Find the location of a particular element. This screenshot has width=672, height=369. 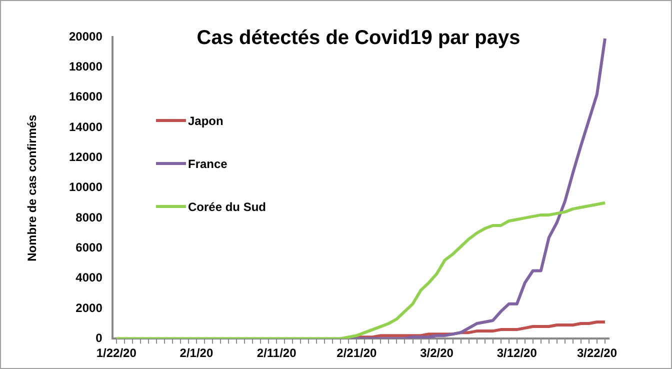

y-tick-label: 2000 is located at coordinates (89, 307).